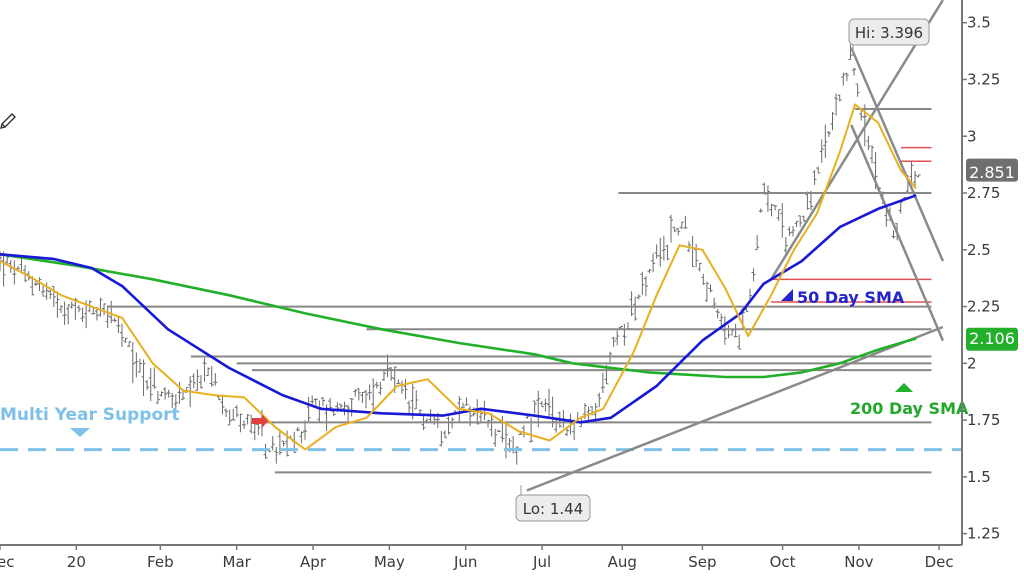 This screenshot has height=577, width=1024. Describe the element at coordinates (983, 420) in the screenshot. I see `y-tick-label: 1.75` at that location.